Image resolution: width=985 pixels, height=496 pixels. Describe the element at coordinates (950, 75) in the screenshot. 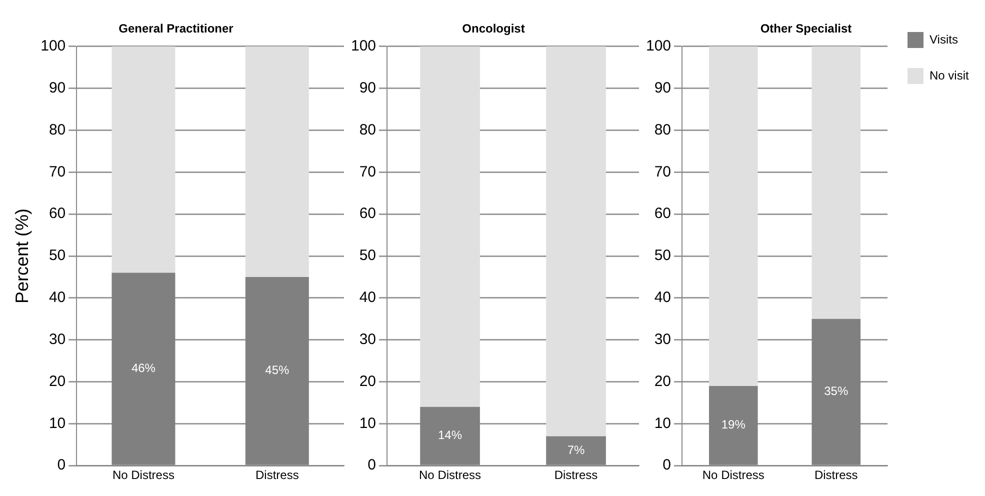

I see `legend-label: No visit` at that location.